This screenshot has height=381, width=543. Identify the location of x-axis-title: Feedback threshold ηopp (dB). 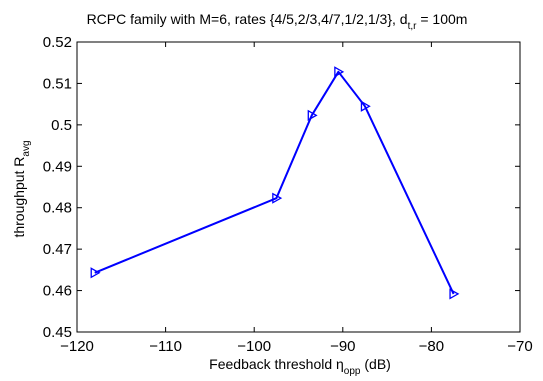
(300, 366).